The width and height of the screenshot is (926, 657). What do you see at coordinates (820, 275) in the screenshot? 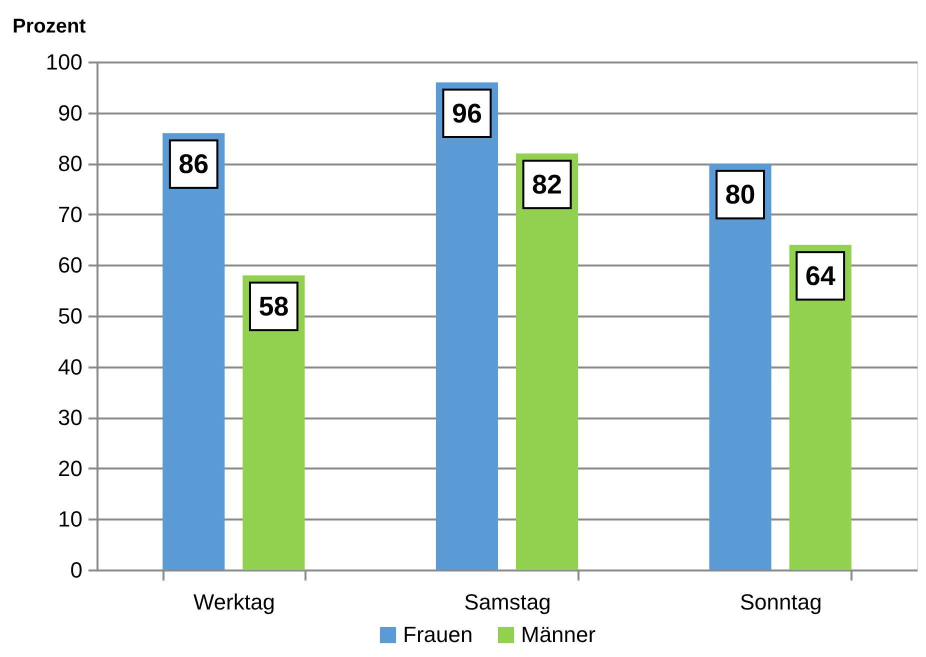
I see `data-label: 64` at bounding box center [820, 275].